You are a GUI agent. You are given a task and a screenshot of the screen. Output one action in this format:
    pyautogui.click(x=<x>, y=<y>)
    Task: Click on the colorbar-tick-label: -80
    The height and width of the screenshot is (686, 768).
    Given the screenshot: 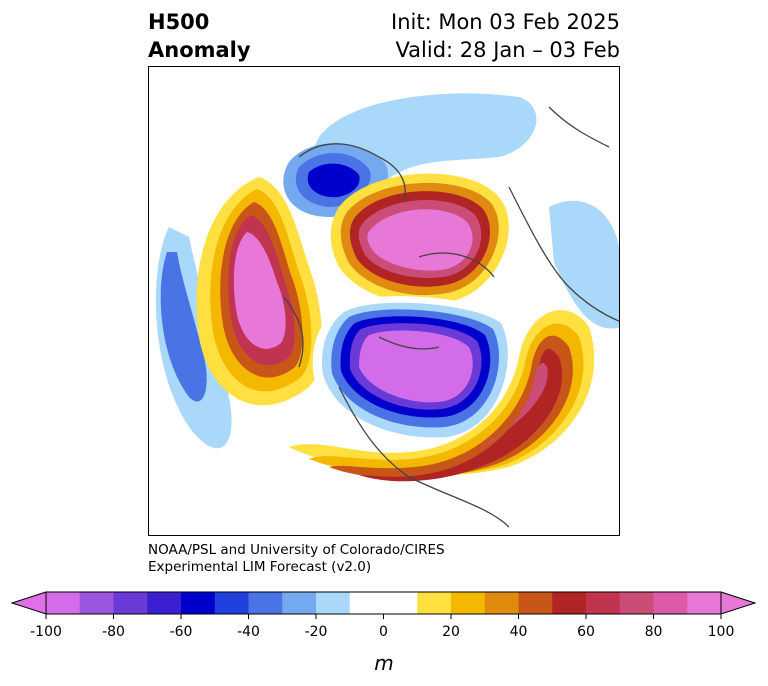 What is the action you would take?
    pyautogui.click(x=113, y=632)
    